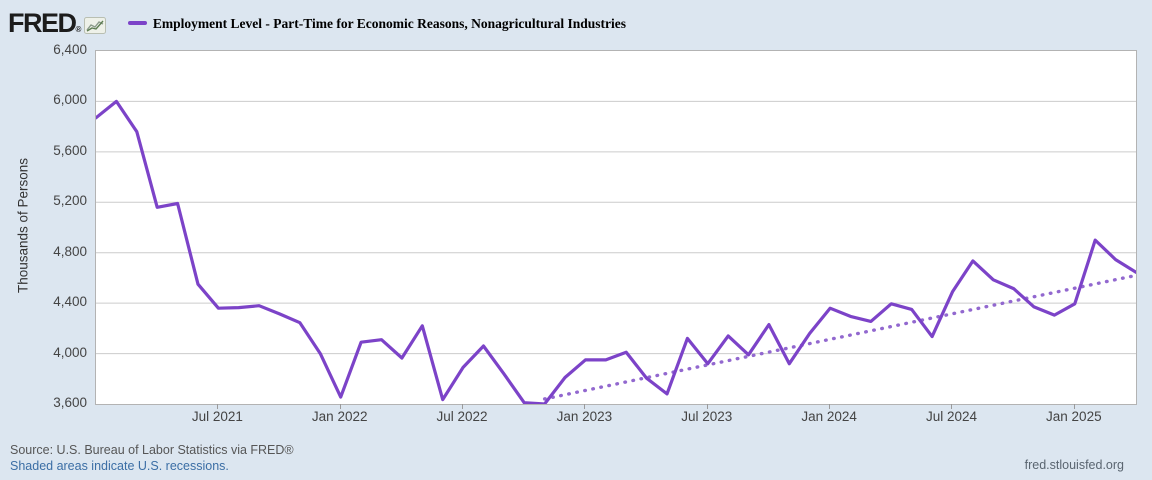 The height and width of the screenshot is (480, 1152). Describe the element at coordinates (94, 25) in the screenshot. I see `sparkline-chart-icon` at that location.